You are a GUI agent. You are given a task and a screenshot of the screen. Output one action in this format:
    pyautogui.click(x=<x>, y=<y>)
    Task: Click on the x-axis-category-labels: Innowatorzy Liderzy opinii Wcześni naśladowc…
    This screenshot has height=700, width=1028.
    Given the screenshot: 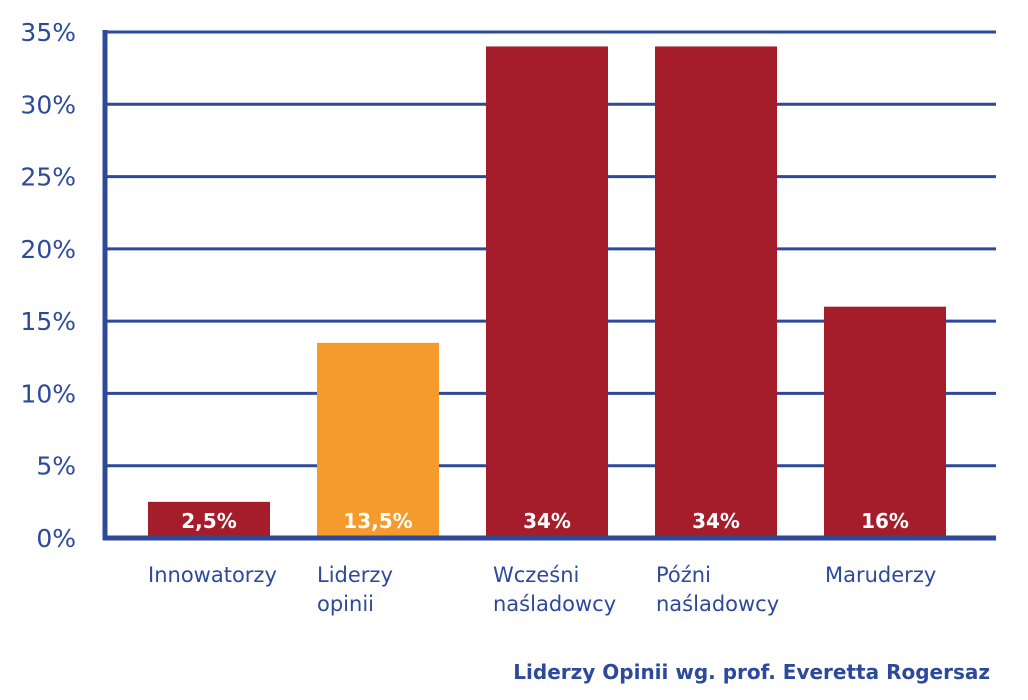 What is the action you would take?
    pyautogui.click(x=542, y=589)
    